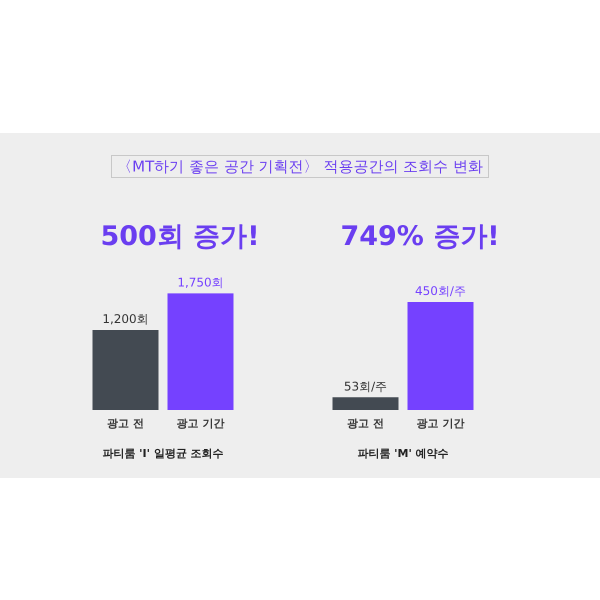 This screenshot has width=600, height=600. I want to click on chart-title: 749% 증가!, so click(420, 236).